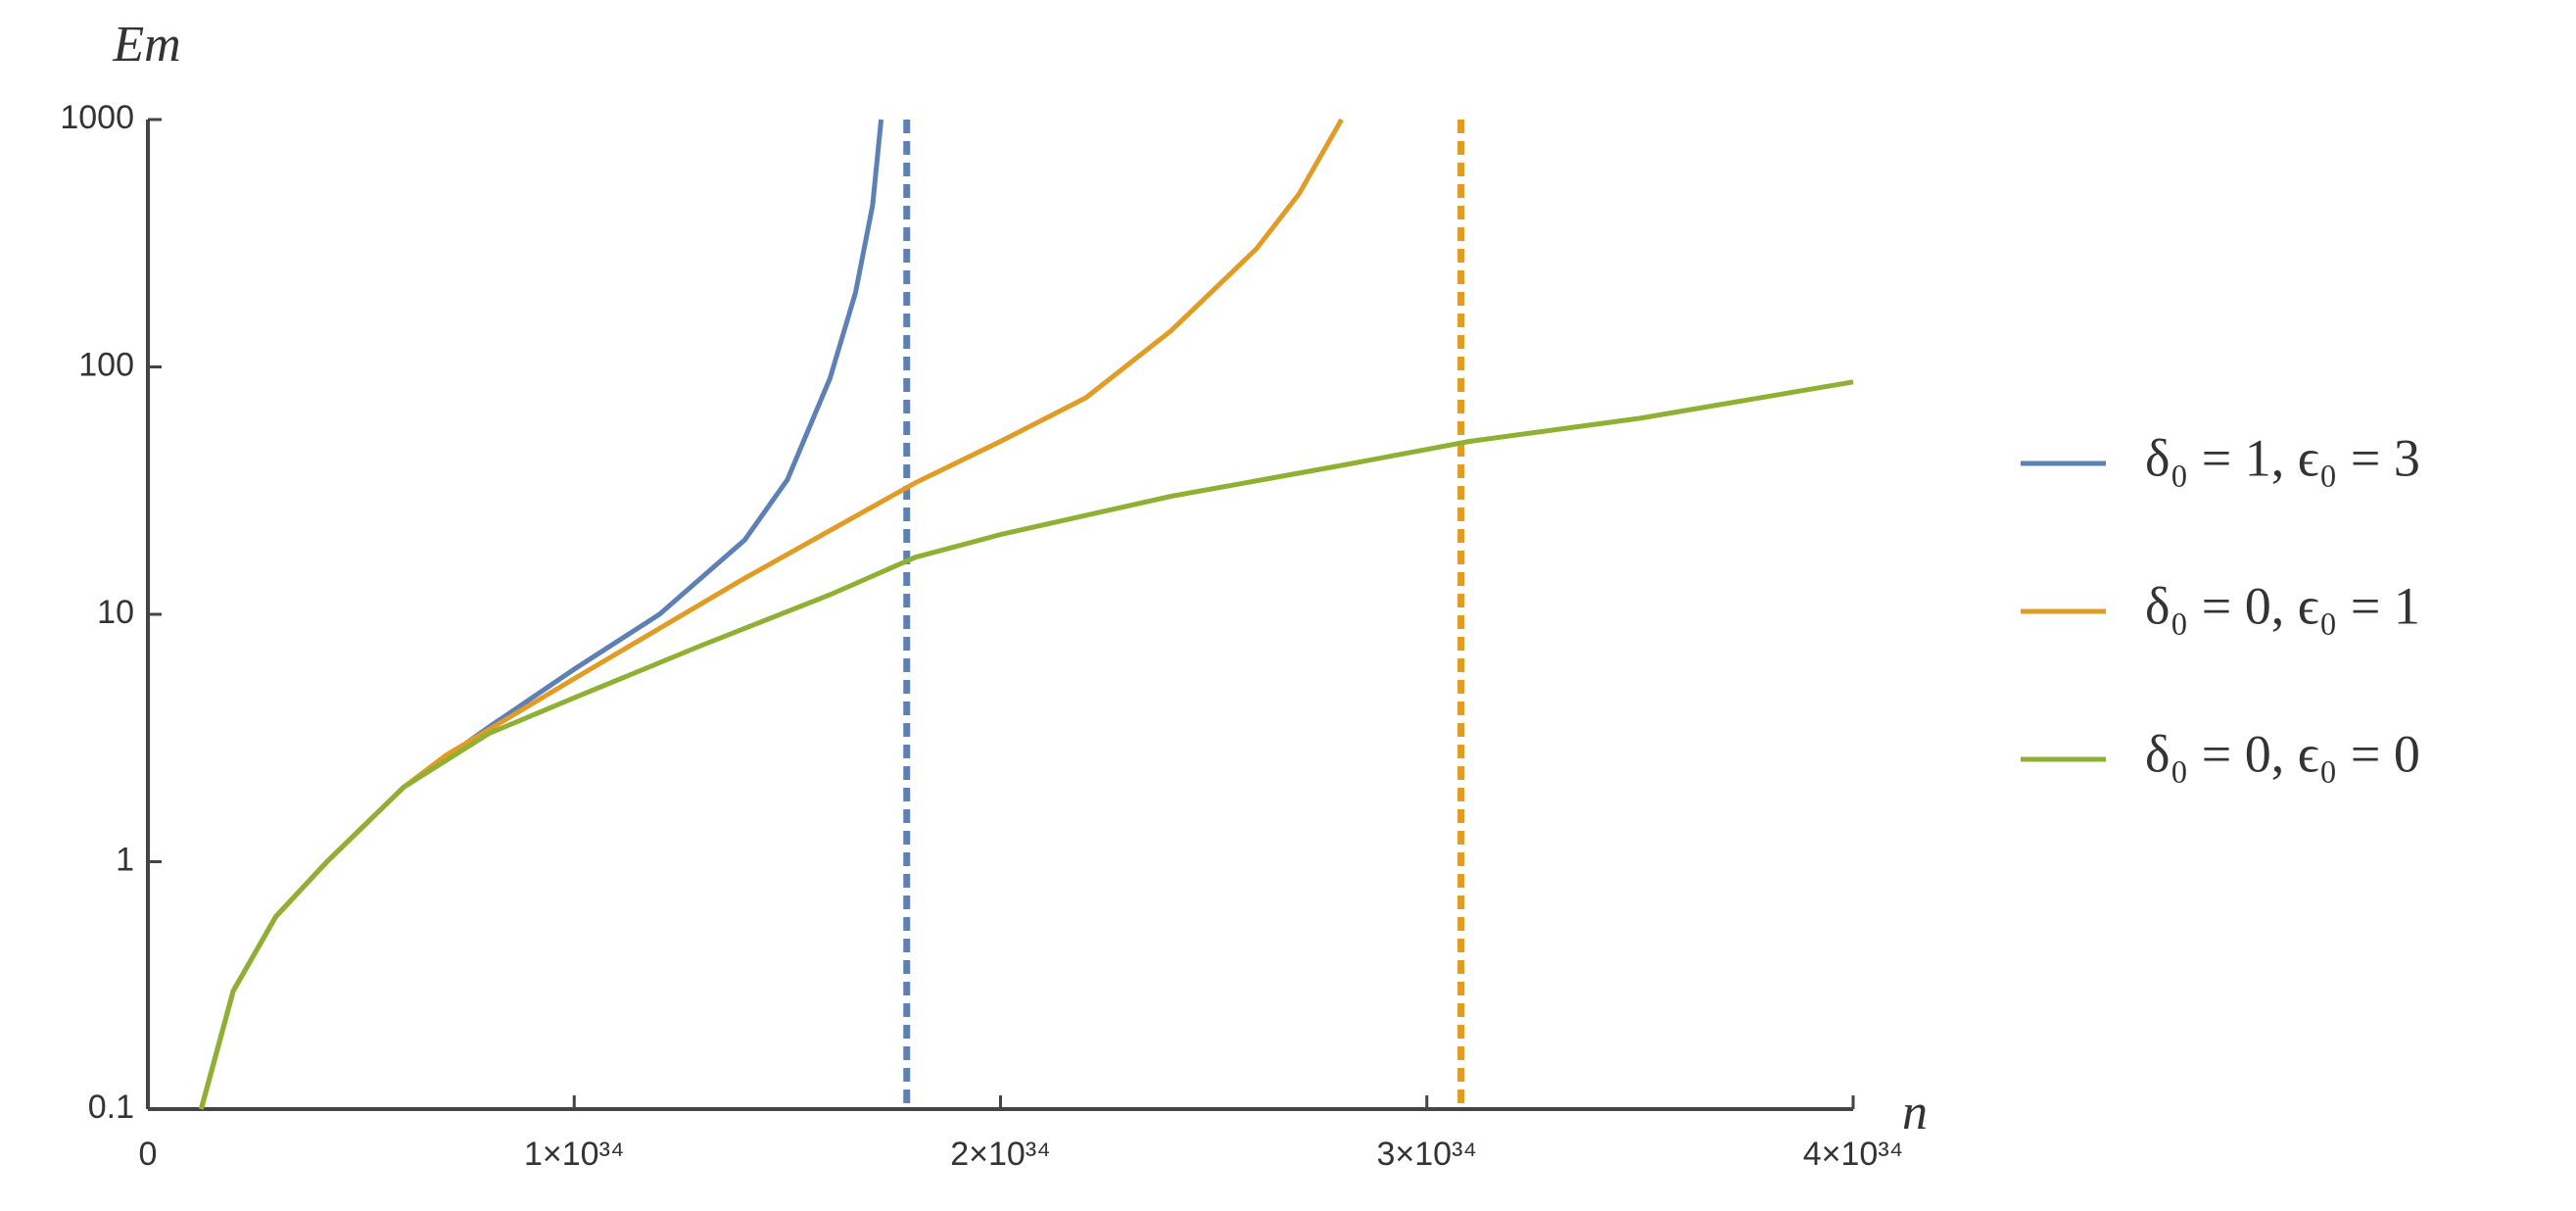 The image size is (2576, 1211). I want to click on legend-label: δ₀ = 1, ϵ₀ = 3, so click(2282, 458).